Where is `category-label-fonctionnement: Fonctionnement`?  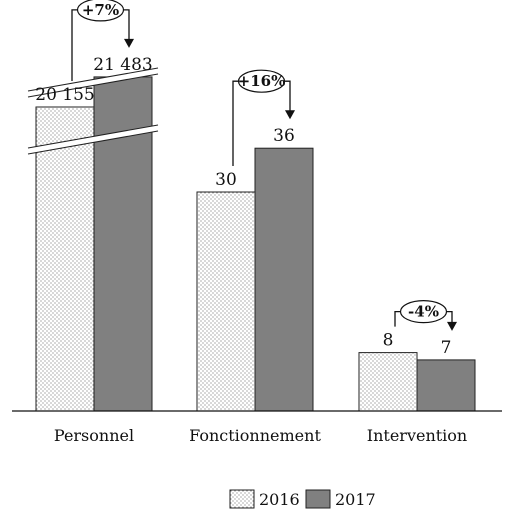
category-label-fonctionnement: Fonctionnement is located at coordinates (255, 435).